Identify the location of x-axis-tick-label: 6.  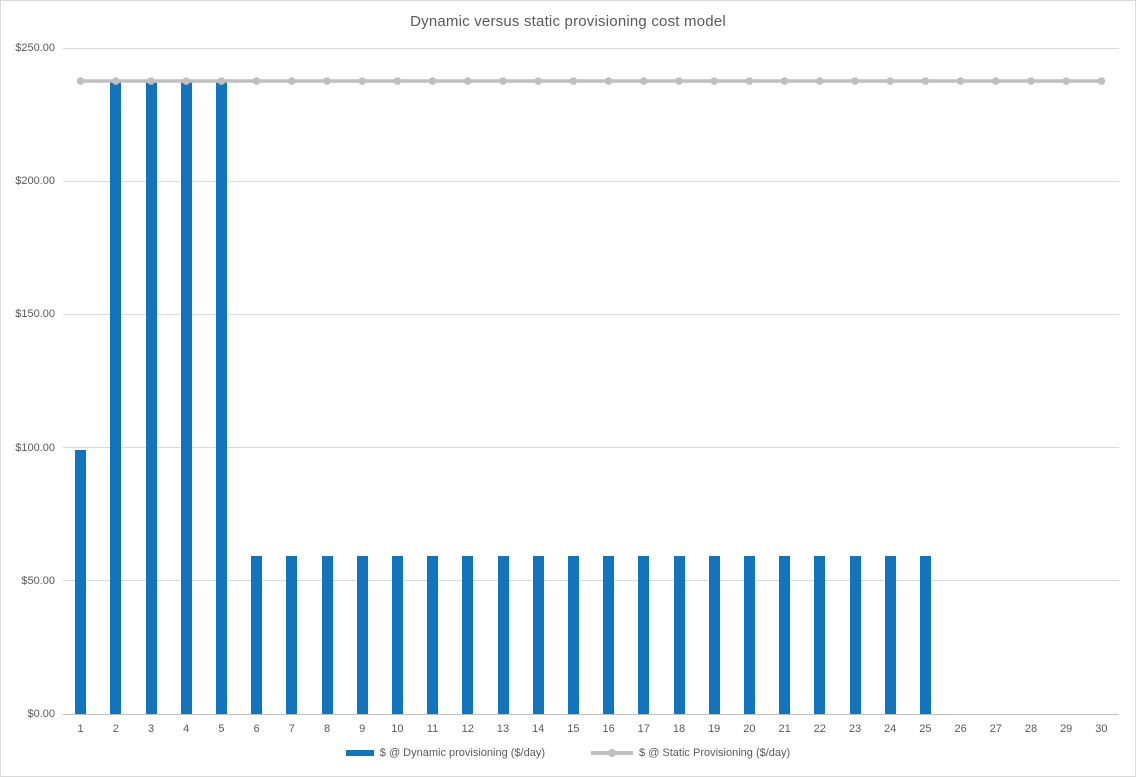
(256, 729).